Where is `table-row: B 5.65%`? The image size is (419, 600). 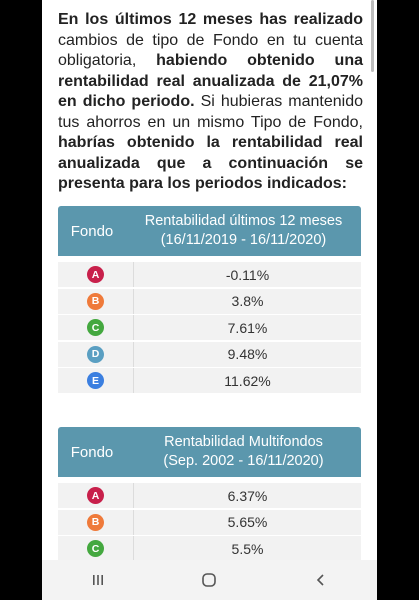 table-row: B 5.65% is located at coordinates (209, 522).